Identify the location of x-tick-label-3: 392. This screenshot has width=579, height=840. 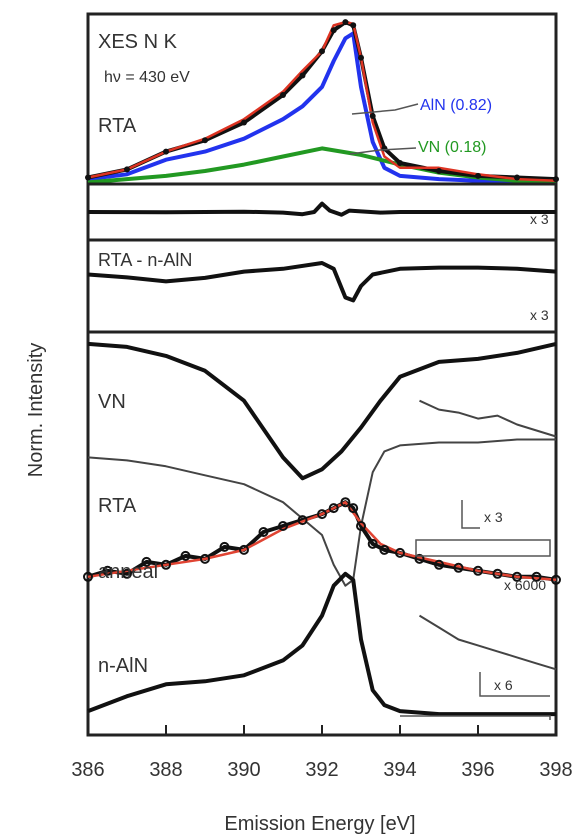
(321, 770).